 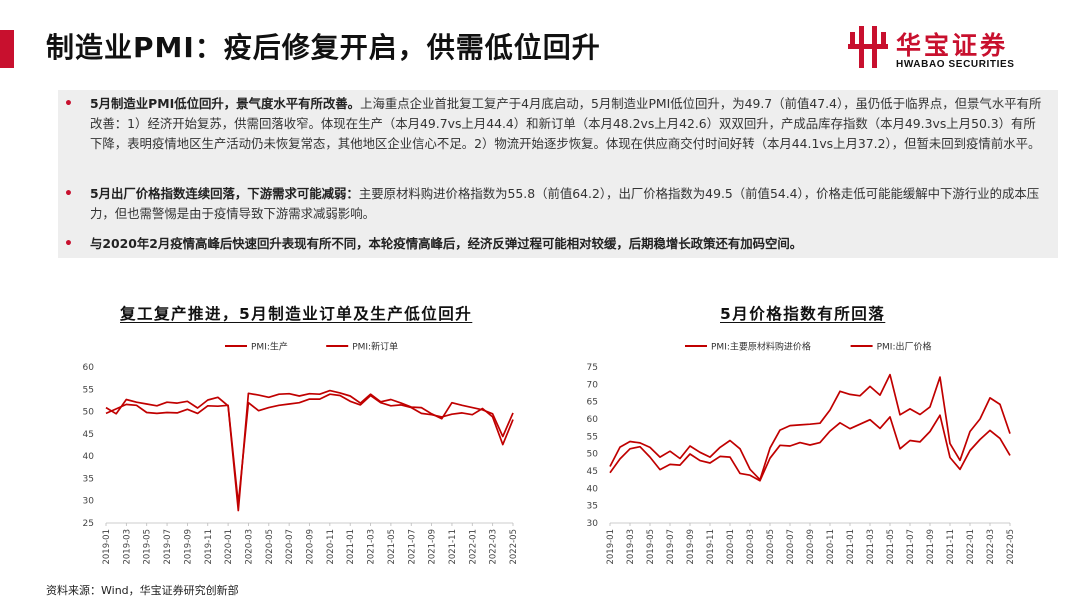 I want to click on chart-title-price-index: 5月价格指数有所回落, so click(x=803, y=314).